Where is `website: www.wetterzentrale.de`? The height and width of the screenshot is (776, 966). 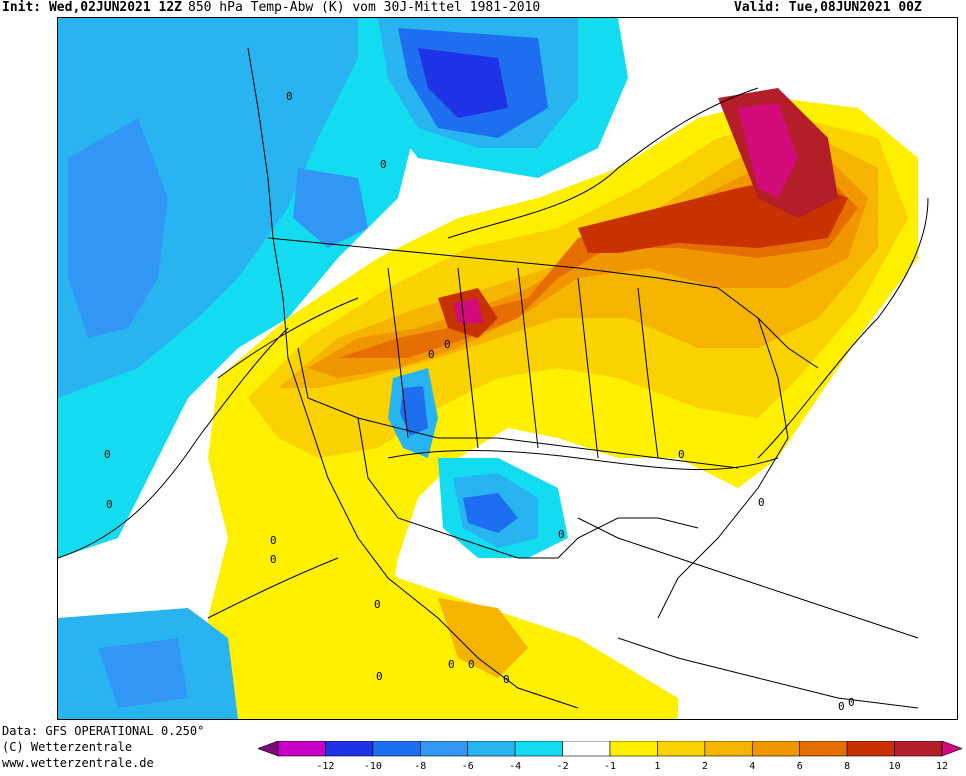
website: www.wetterzentrale.de is located at coordinates (78, 763).